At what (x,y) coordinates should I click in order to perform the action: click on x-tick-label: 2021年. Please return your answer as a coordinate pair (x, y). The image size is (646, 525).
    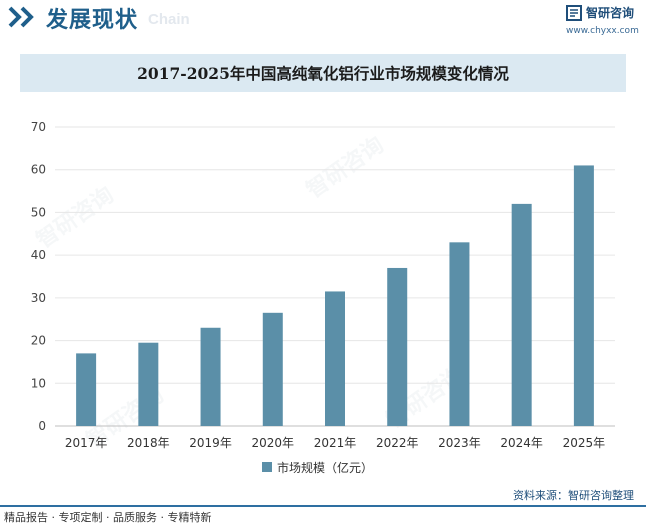
    Looking at the image, I should click on (335, 443).